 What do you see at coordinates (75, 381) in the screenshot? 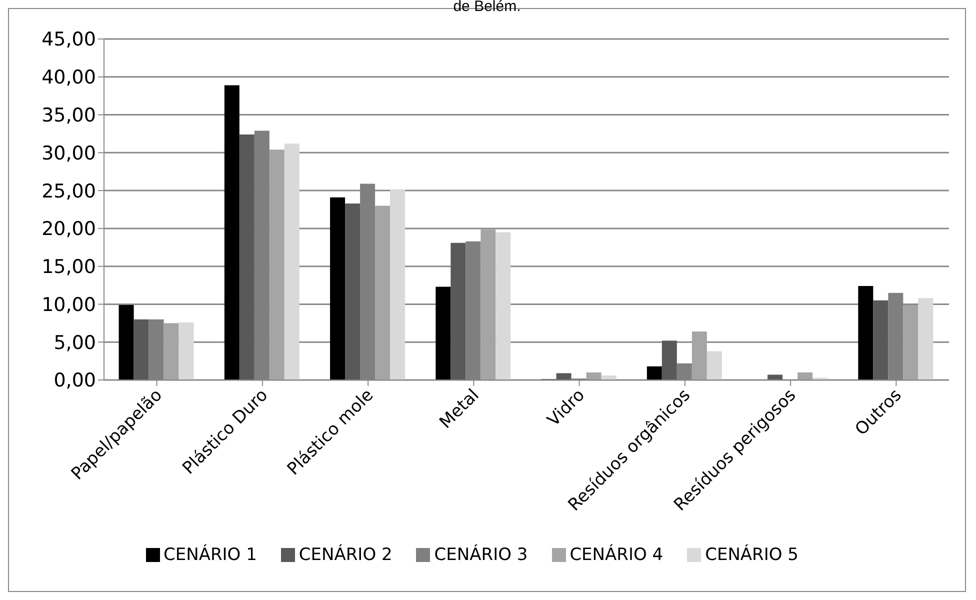
I see `y-tick-label: 0,00` at bounding box center [75, 381].